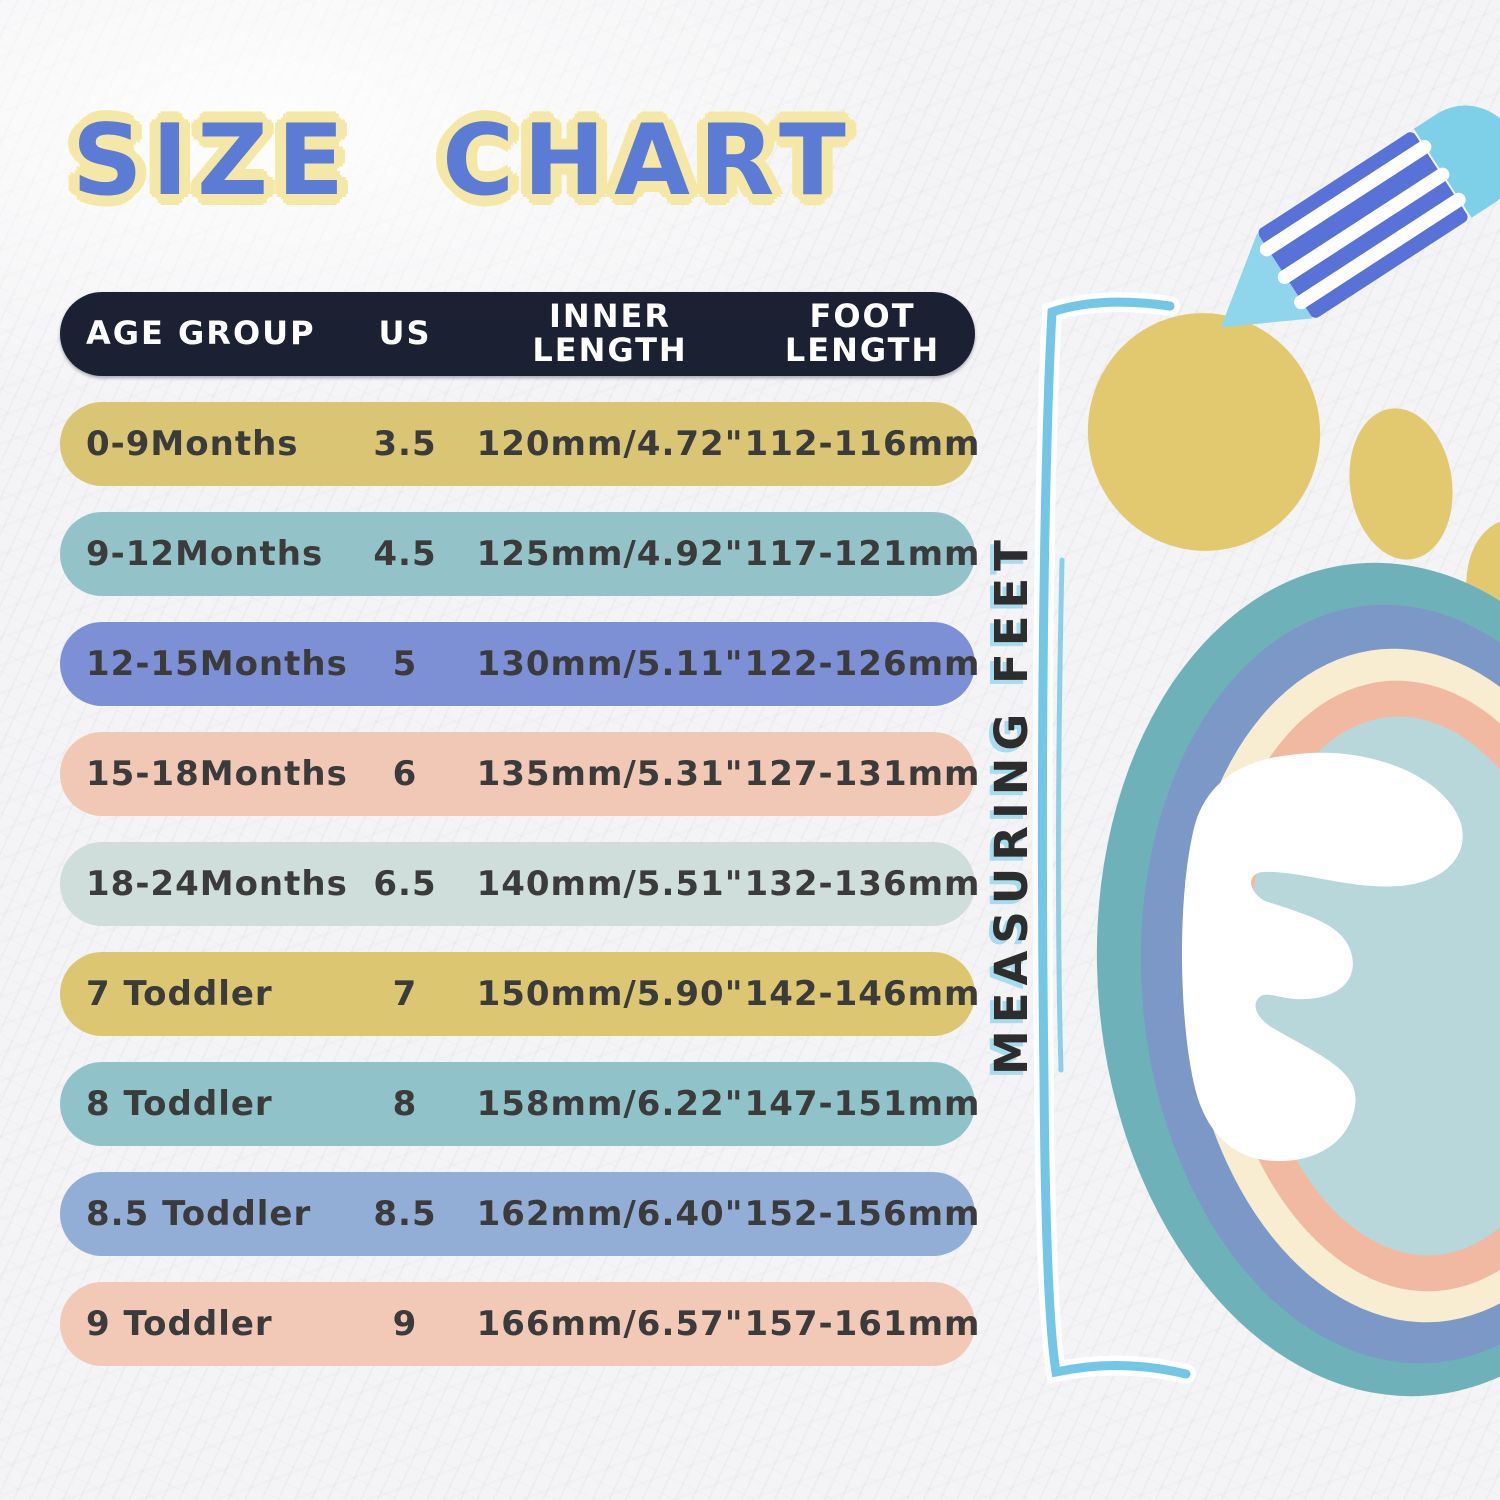 The width and height of the screenshot is (1500, 1500). Describe the element at coordinates (217, 884) in the screenshot. I see `age-group-cell: 18-24Months` at that location.